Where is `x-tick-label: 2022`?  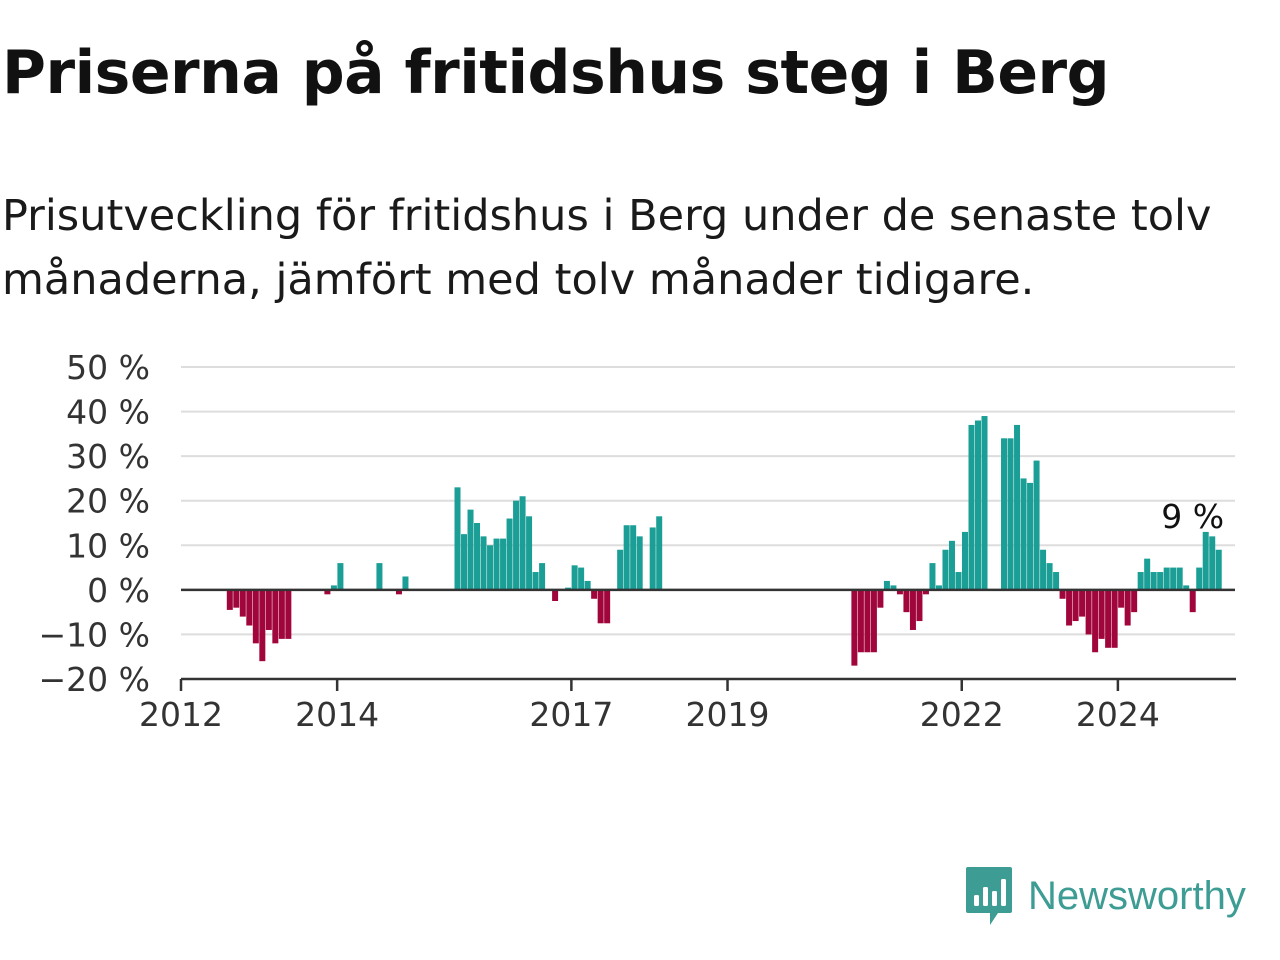 x-tick-label: 2022 is located at coordinates (962, 714).